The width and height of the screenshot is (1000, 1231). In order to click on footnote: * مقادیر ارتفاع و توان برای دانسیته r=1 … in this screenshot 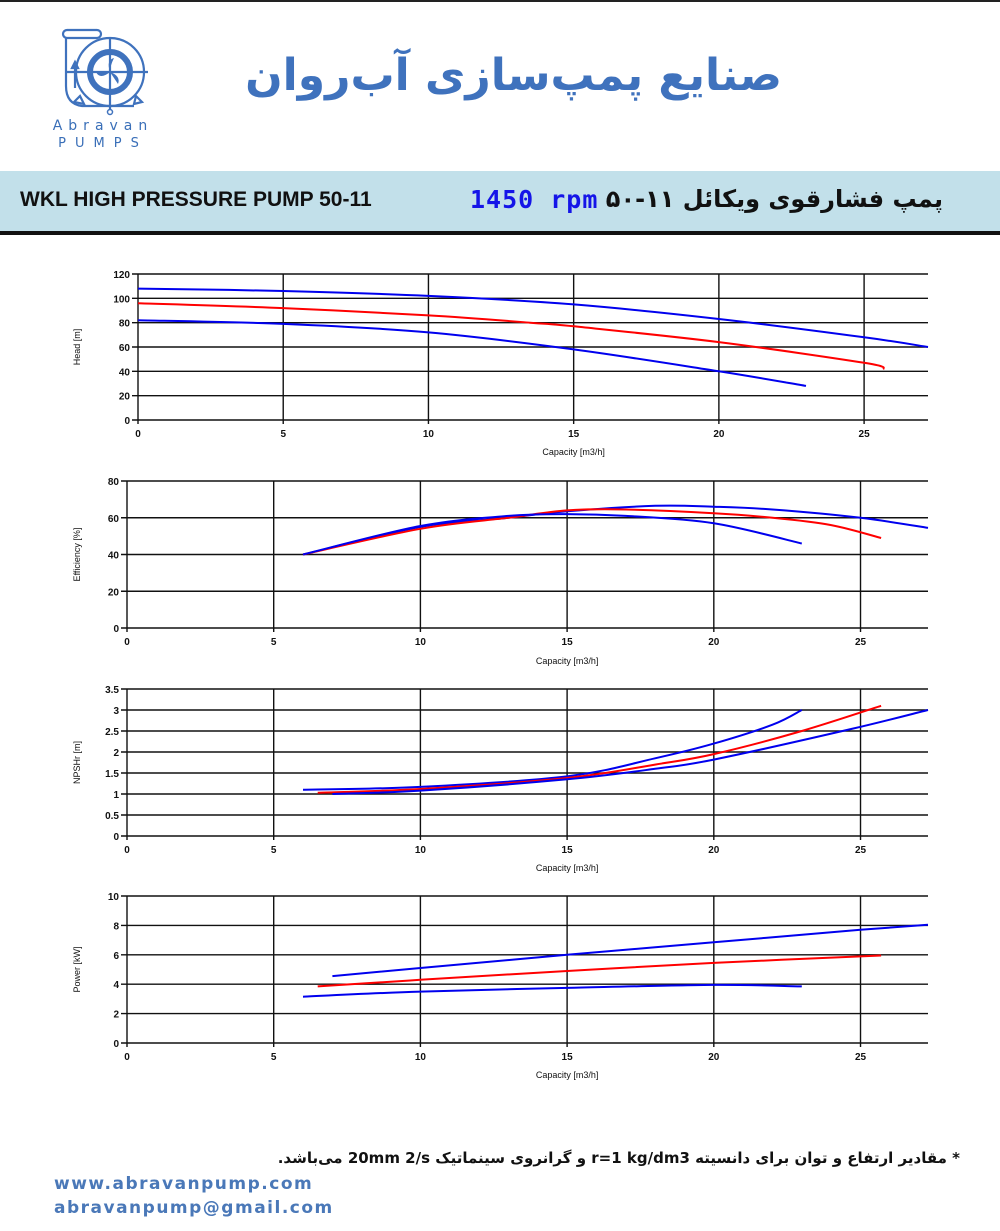, I will do `click(618, 1158)`.